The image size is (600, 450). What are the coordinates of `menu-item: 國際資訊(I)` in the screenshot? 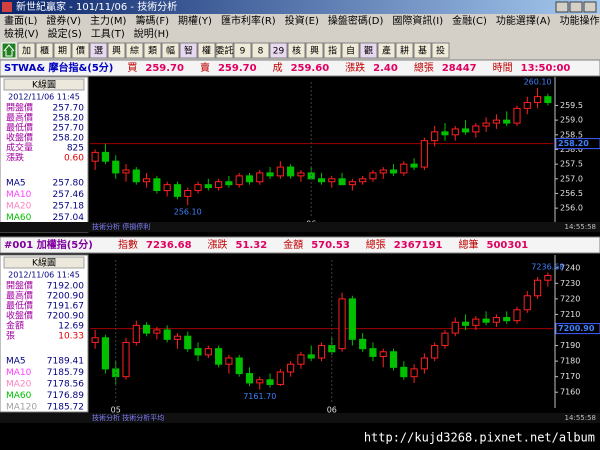 It's located at (417, 20).